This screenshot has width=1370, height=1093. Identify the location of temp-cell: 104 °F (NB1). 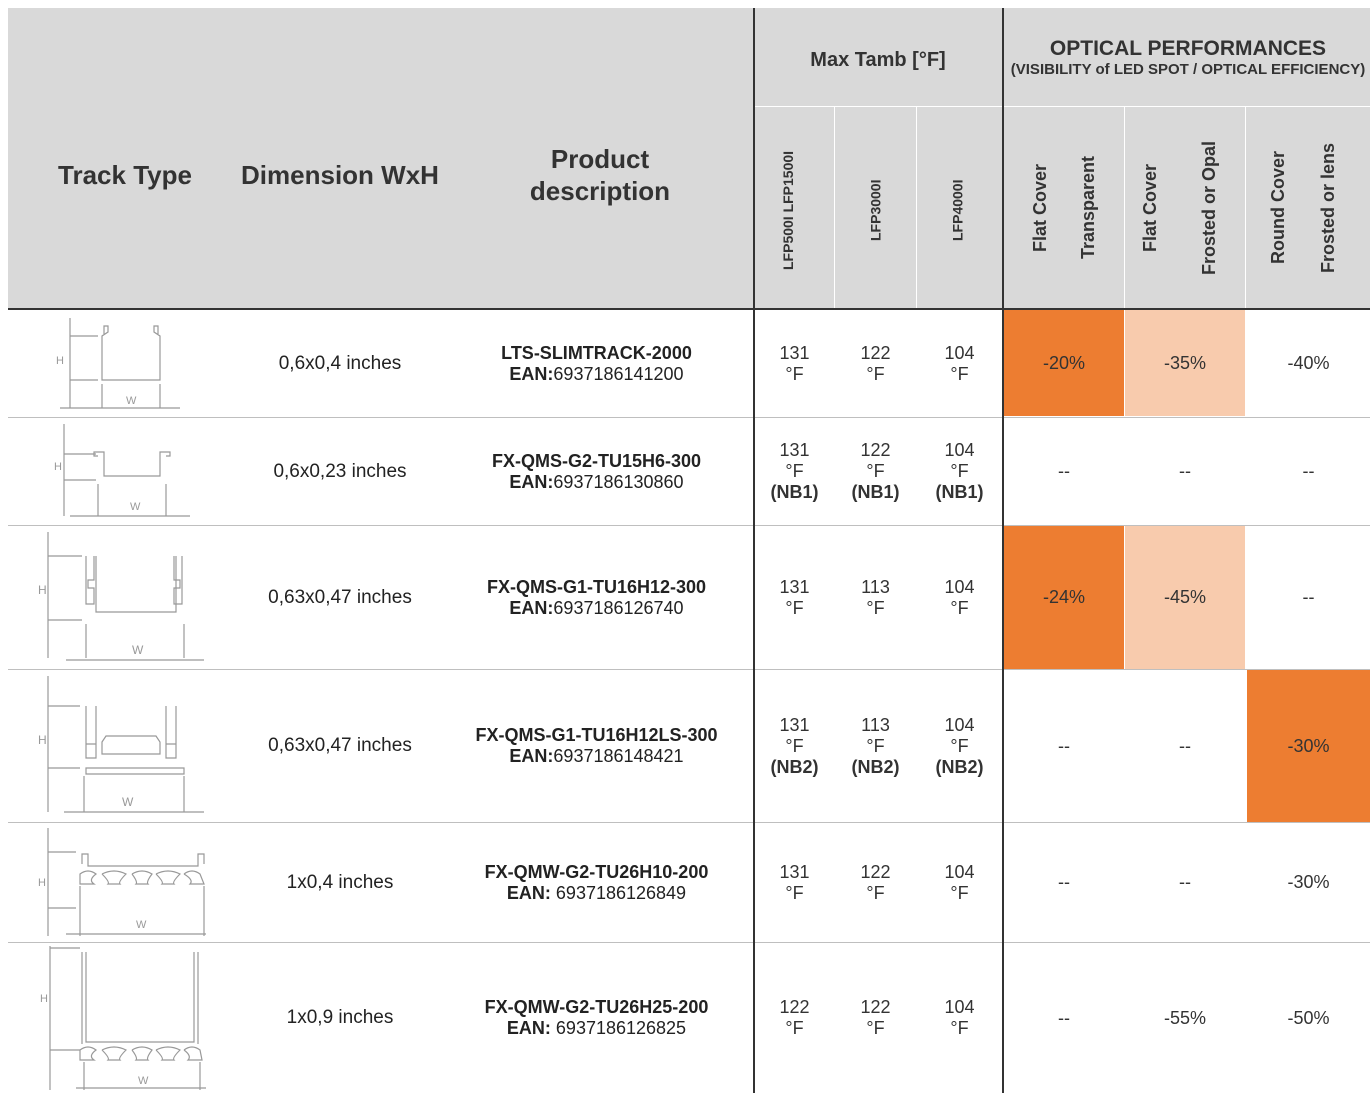
(959, 471).